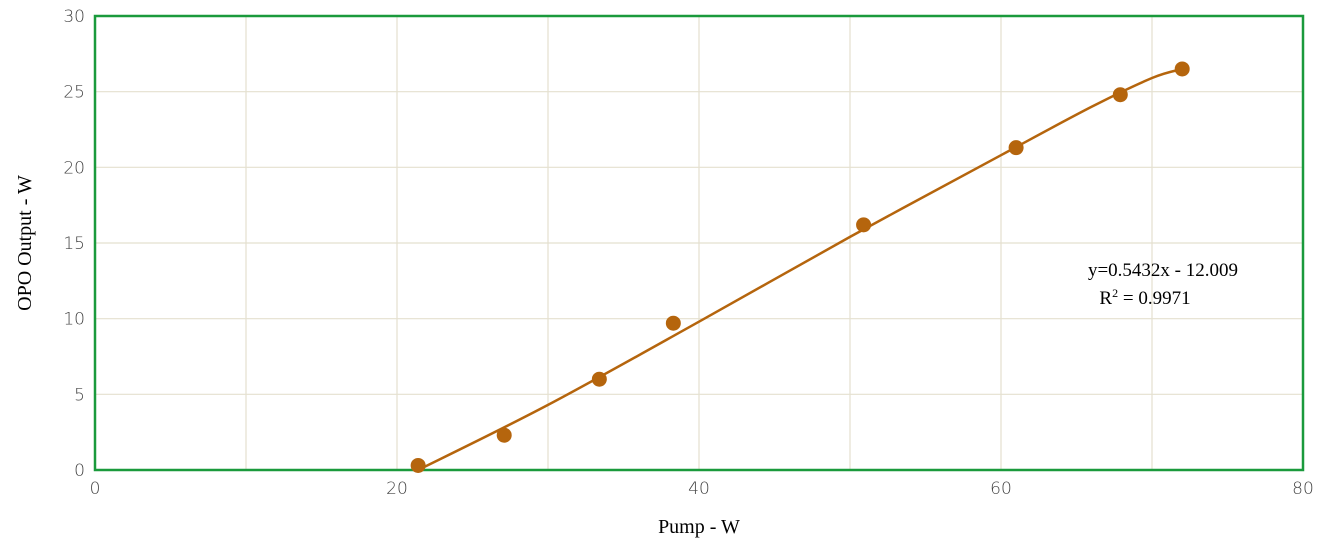  I want to click on fit-equation: y=0.5432x - 12.009, so click(1163, 270).